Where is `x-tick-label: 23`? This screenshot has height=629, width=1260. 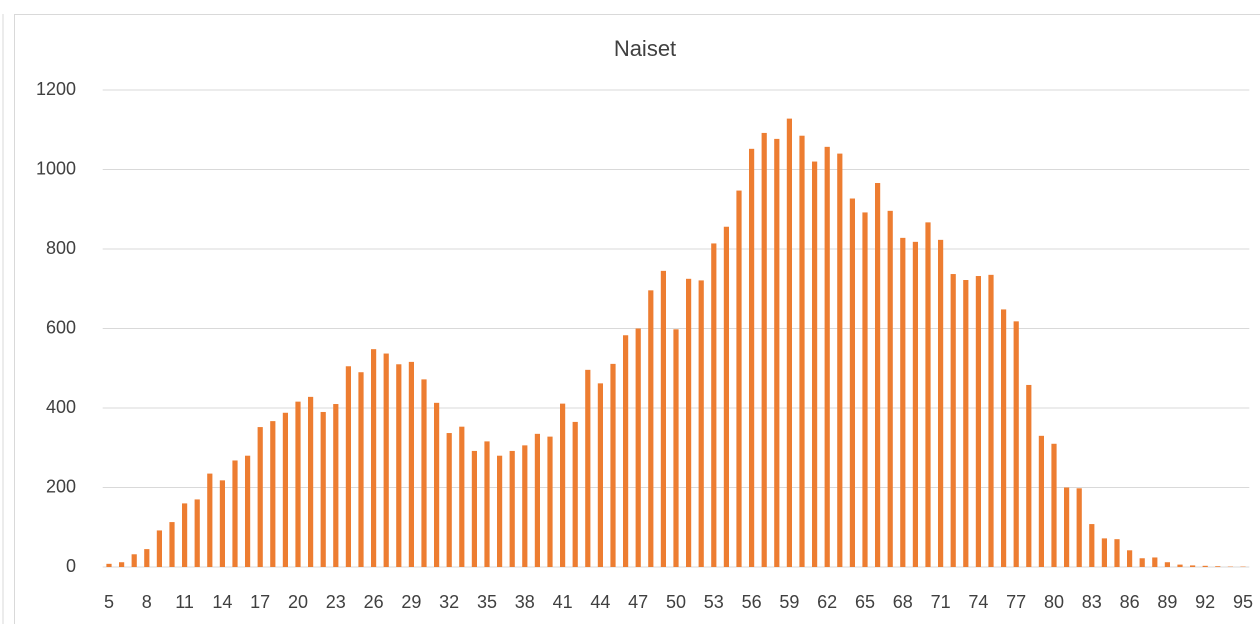
x-tick-label: 23 is located at coordinates (336, 602).